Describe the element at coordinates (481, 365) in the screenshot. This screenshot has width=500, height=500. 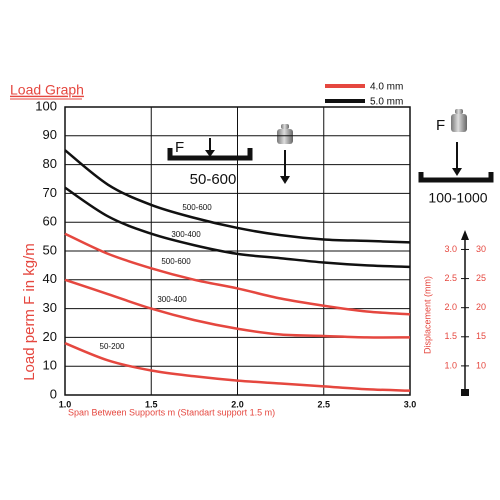
I see `tick-label: 10` at that location.